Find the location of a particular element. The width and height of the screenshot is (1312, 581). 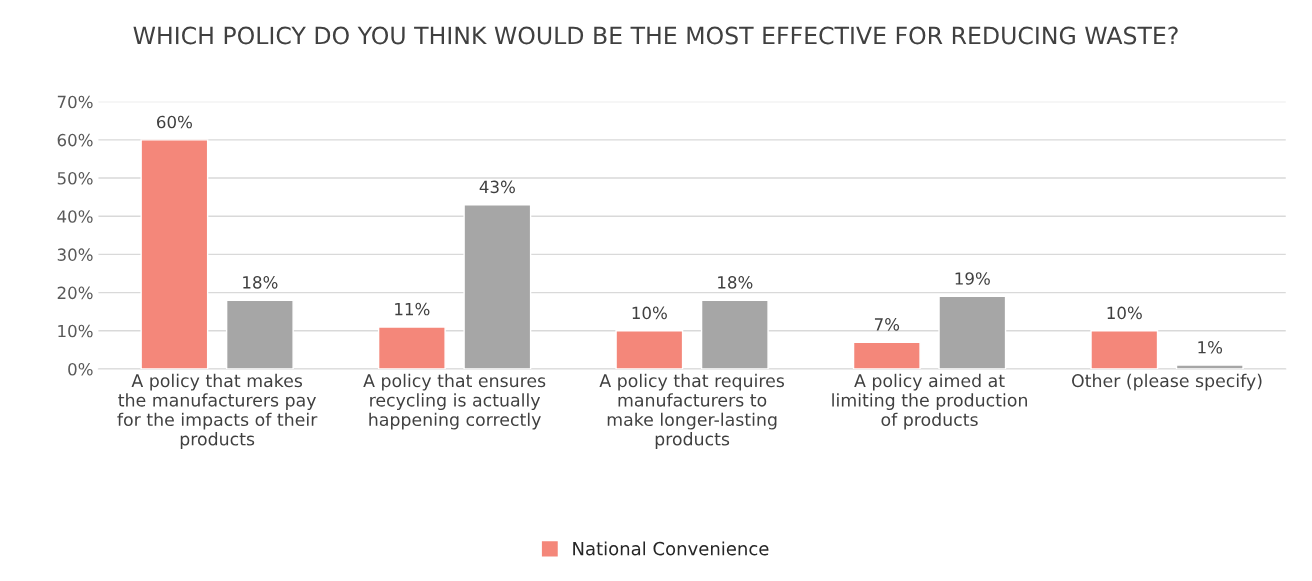

y-tick-label: 70% is located at coordinates (75, 102).